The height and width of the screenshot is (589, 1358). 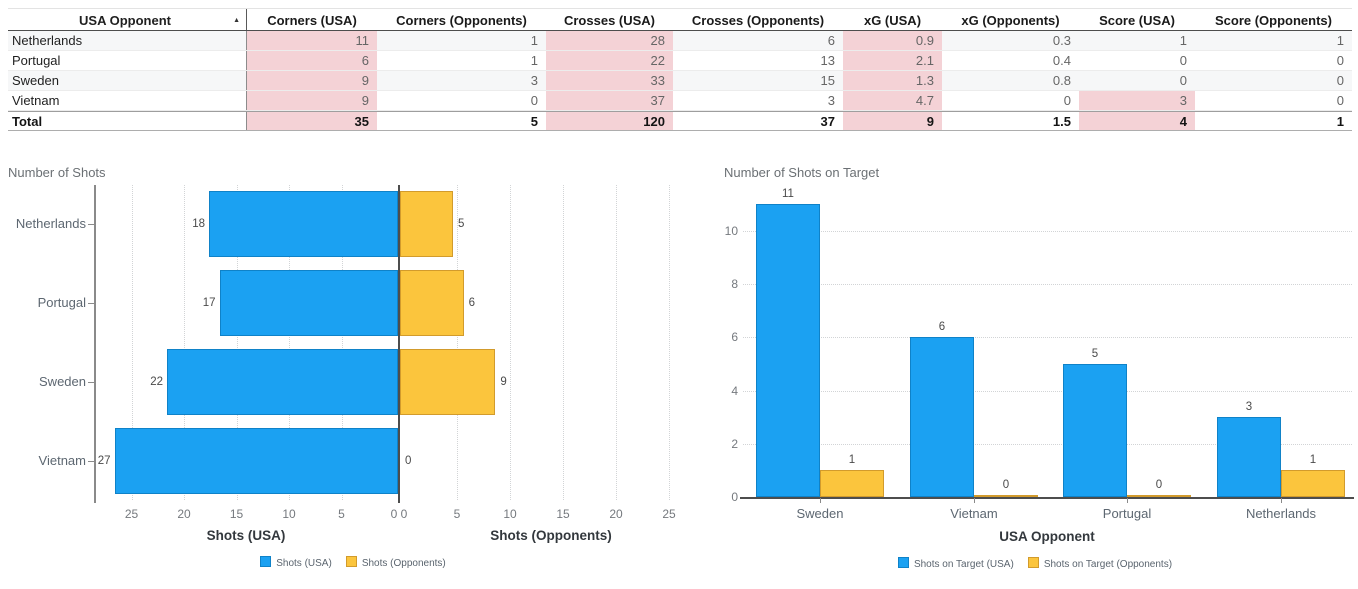 What do you see at coordinates (1095, 430) in the screenshot?
I see `shots-on-target-usa-bar-portugal` at bounding box center [1095, 430].